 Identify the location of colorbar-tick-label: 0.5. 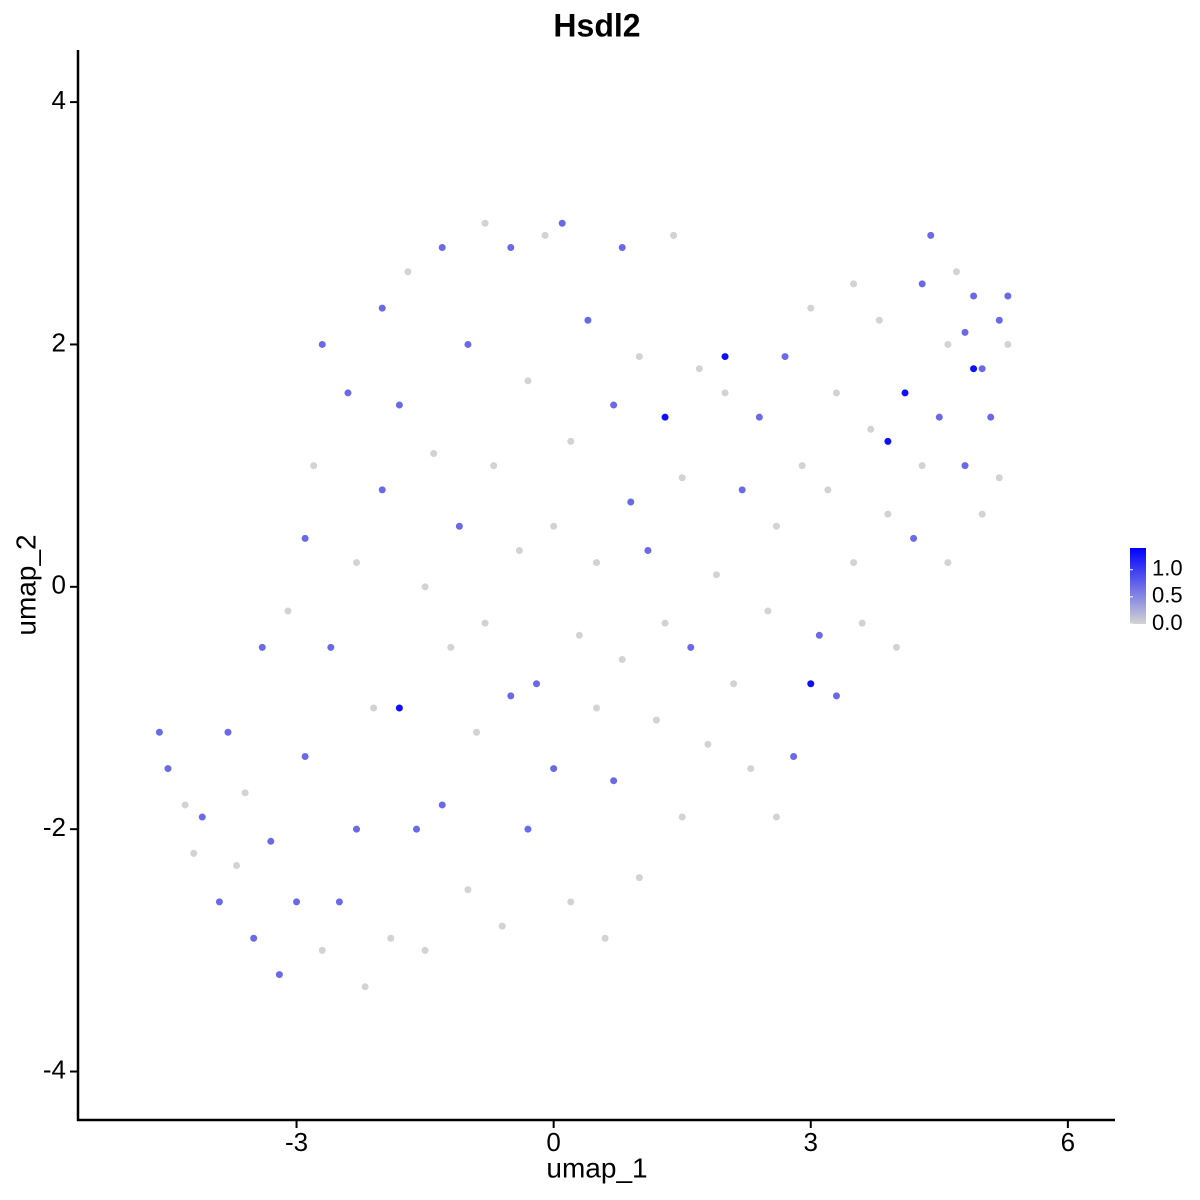
(1167, 595).